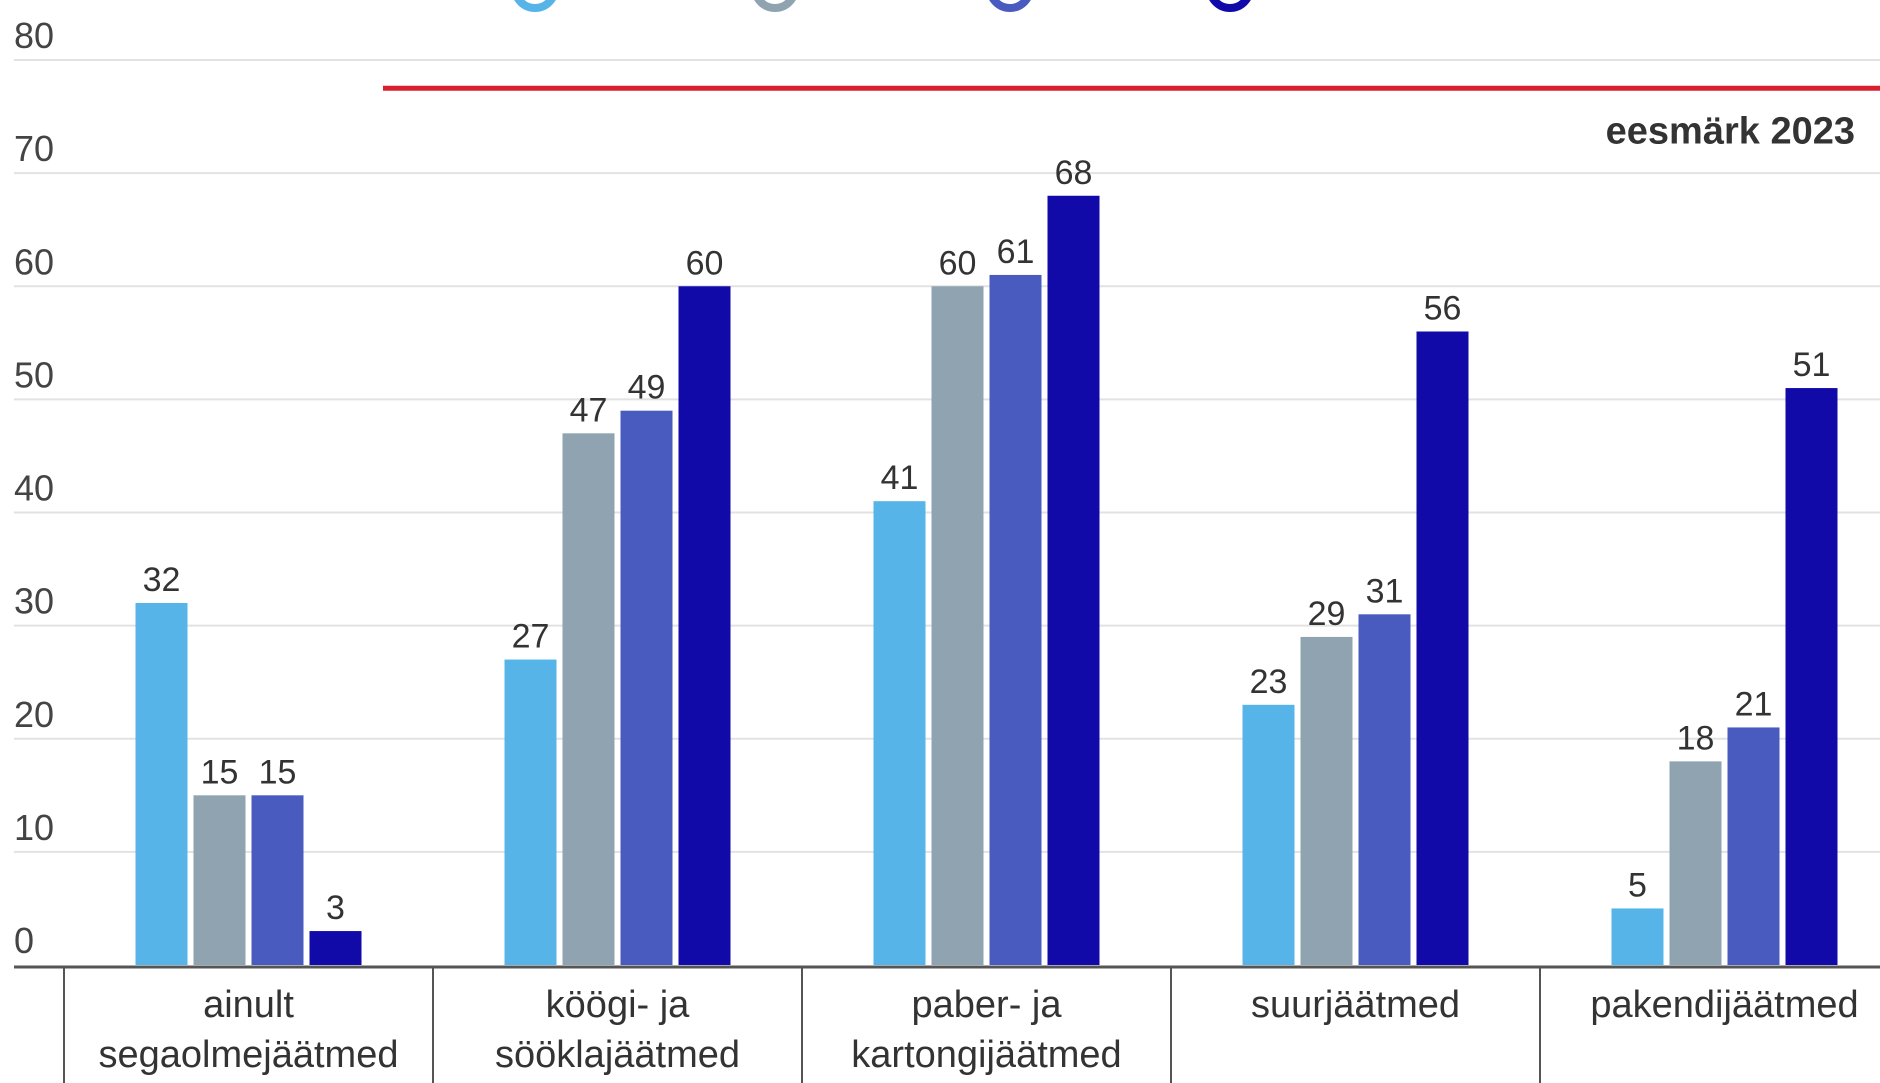  I want to click on bar-value-label: 56, so click(1443, 309).